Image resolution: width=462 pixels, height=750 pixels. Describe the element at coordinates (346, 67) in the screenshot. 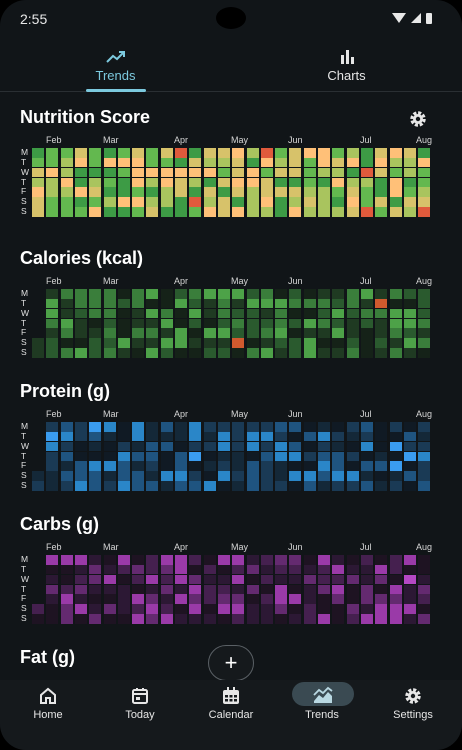

I see `tab-charts: Charts` at that location.